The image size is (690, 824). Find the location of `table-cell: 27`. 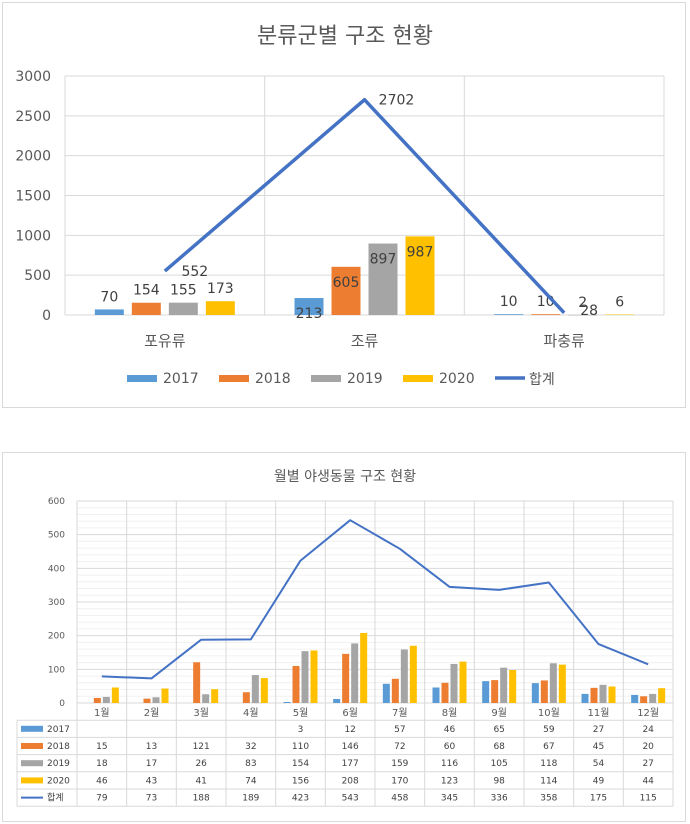

table-cell: 27 is located at coordinates (598, 730).